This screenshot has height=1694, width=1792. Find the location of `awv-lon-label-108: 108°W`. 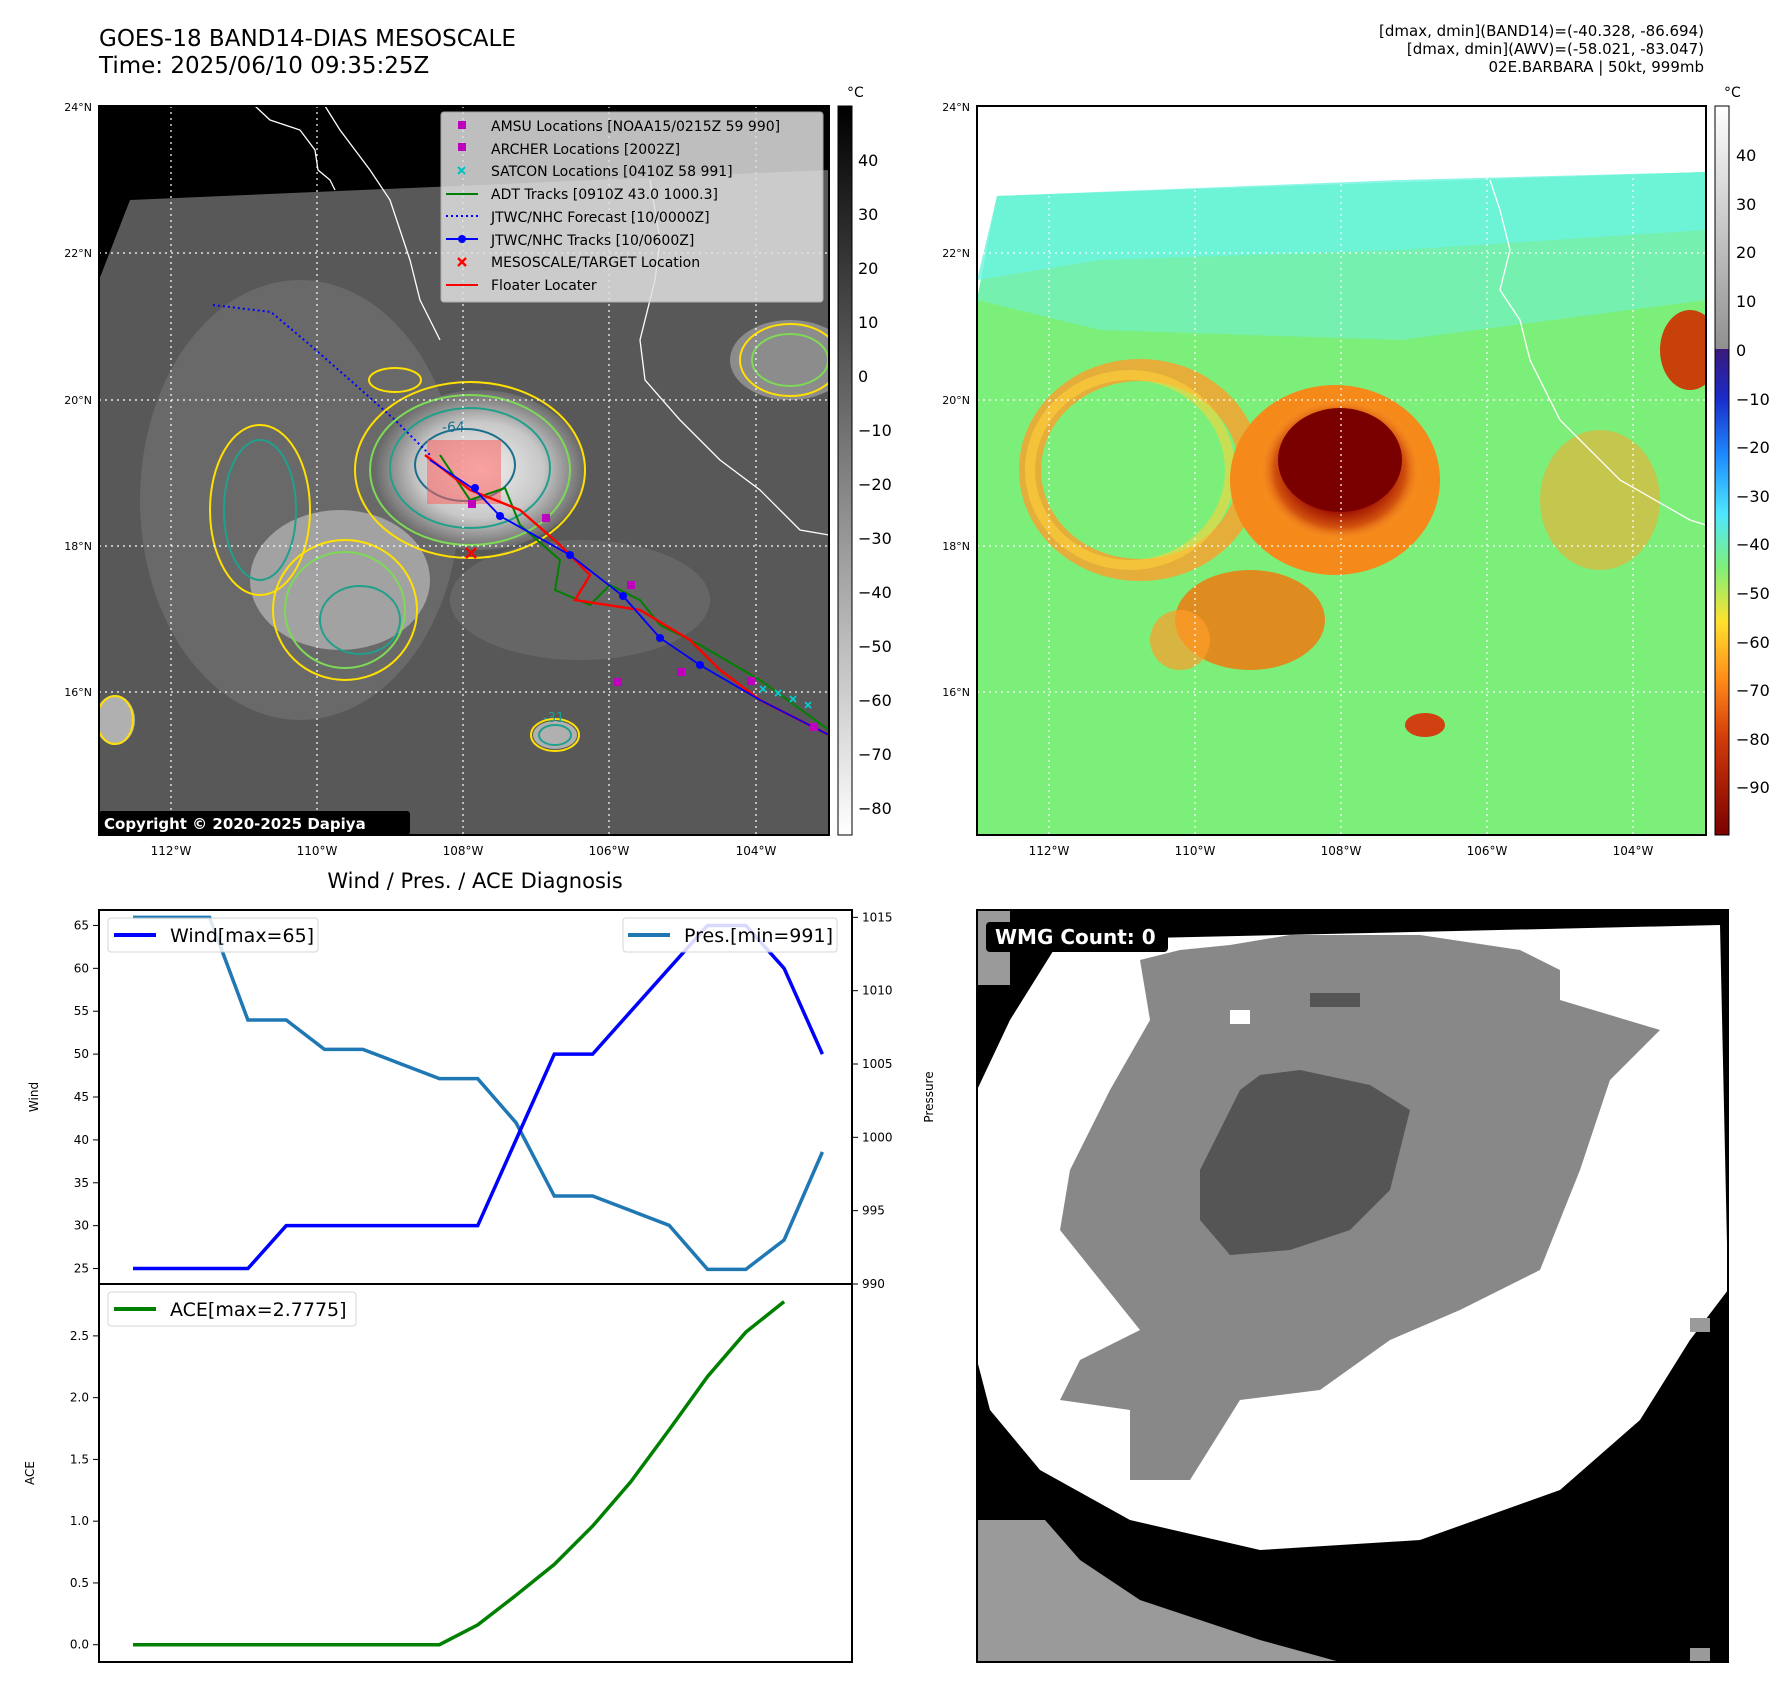

awv-lon-label-108: 108°W is located at coordinates (1341, 851).